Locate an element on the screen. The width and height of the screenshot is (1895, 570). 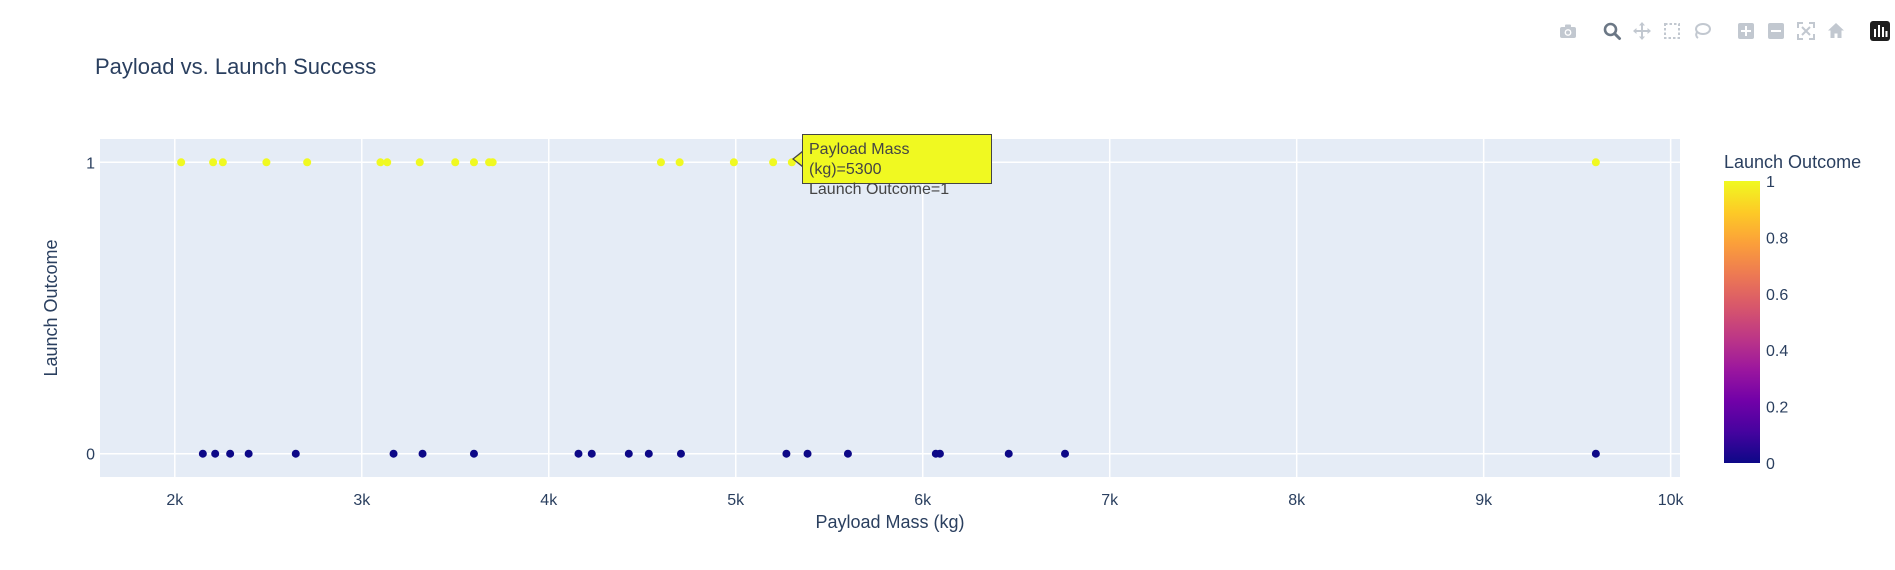
tooltip-outcome-line: Launch Outcome=1 is located at coordinates (879, 189).